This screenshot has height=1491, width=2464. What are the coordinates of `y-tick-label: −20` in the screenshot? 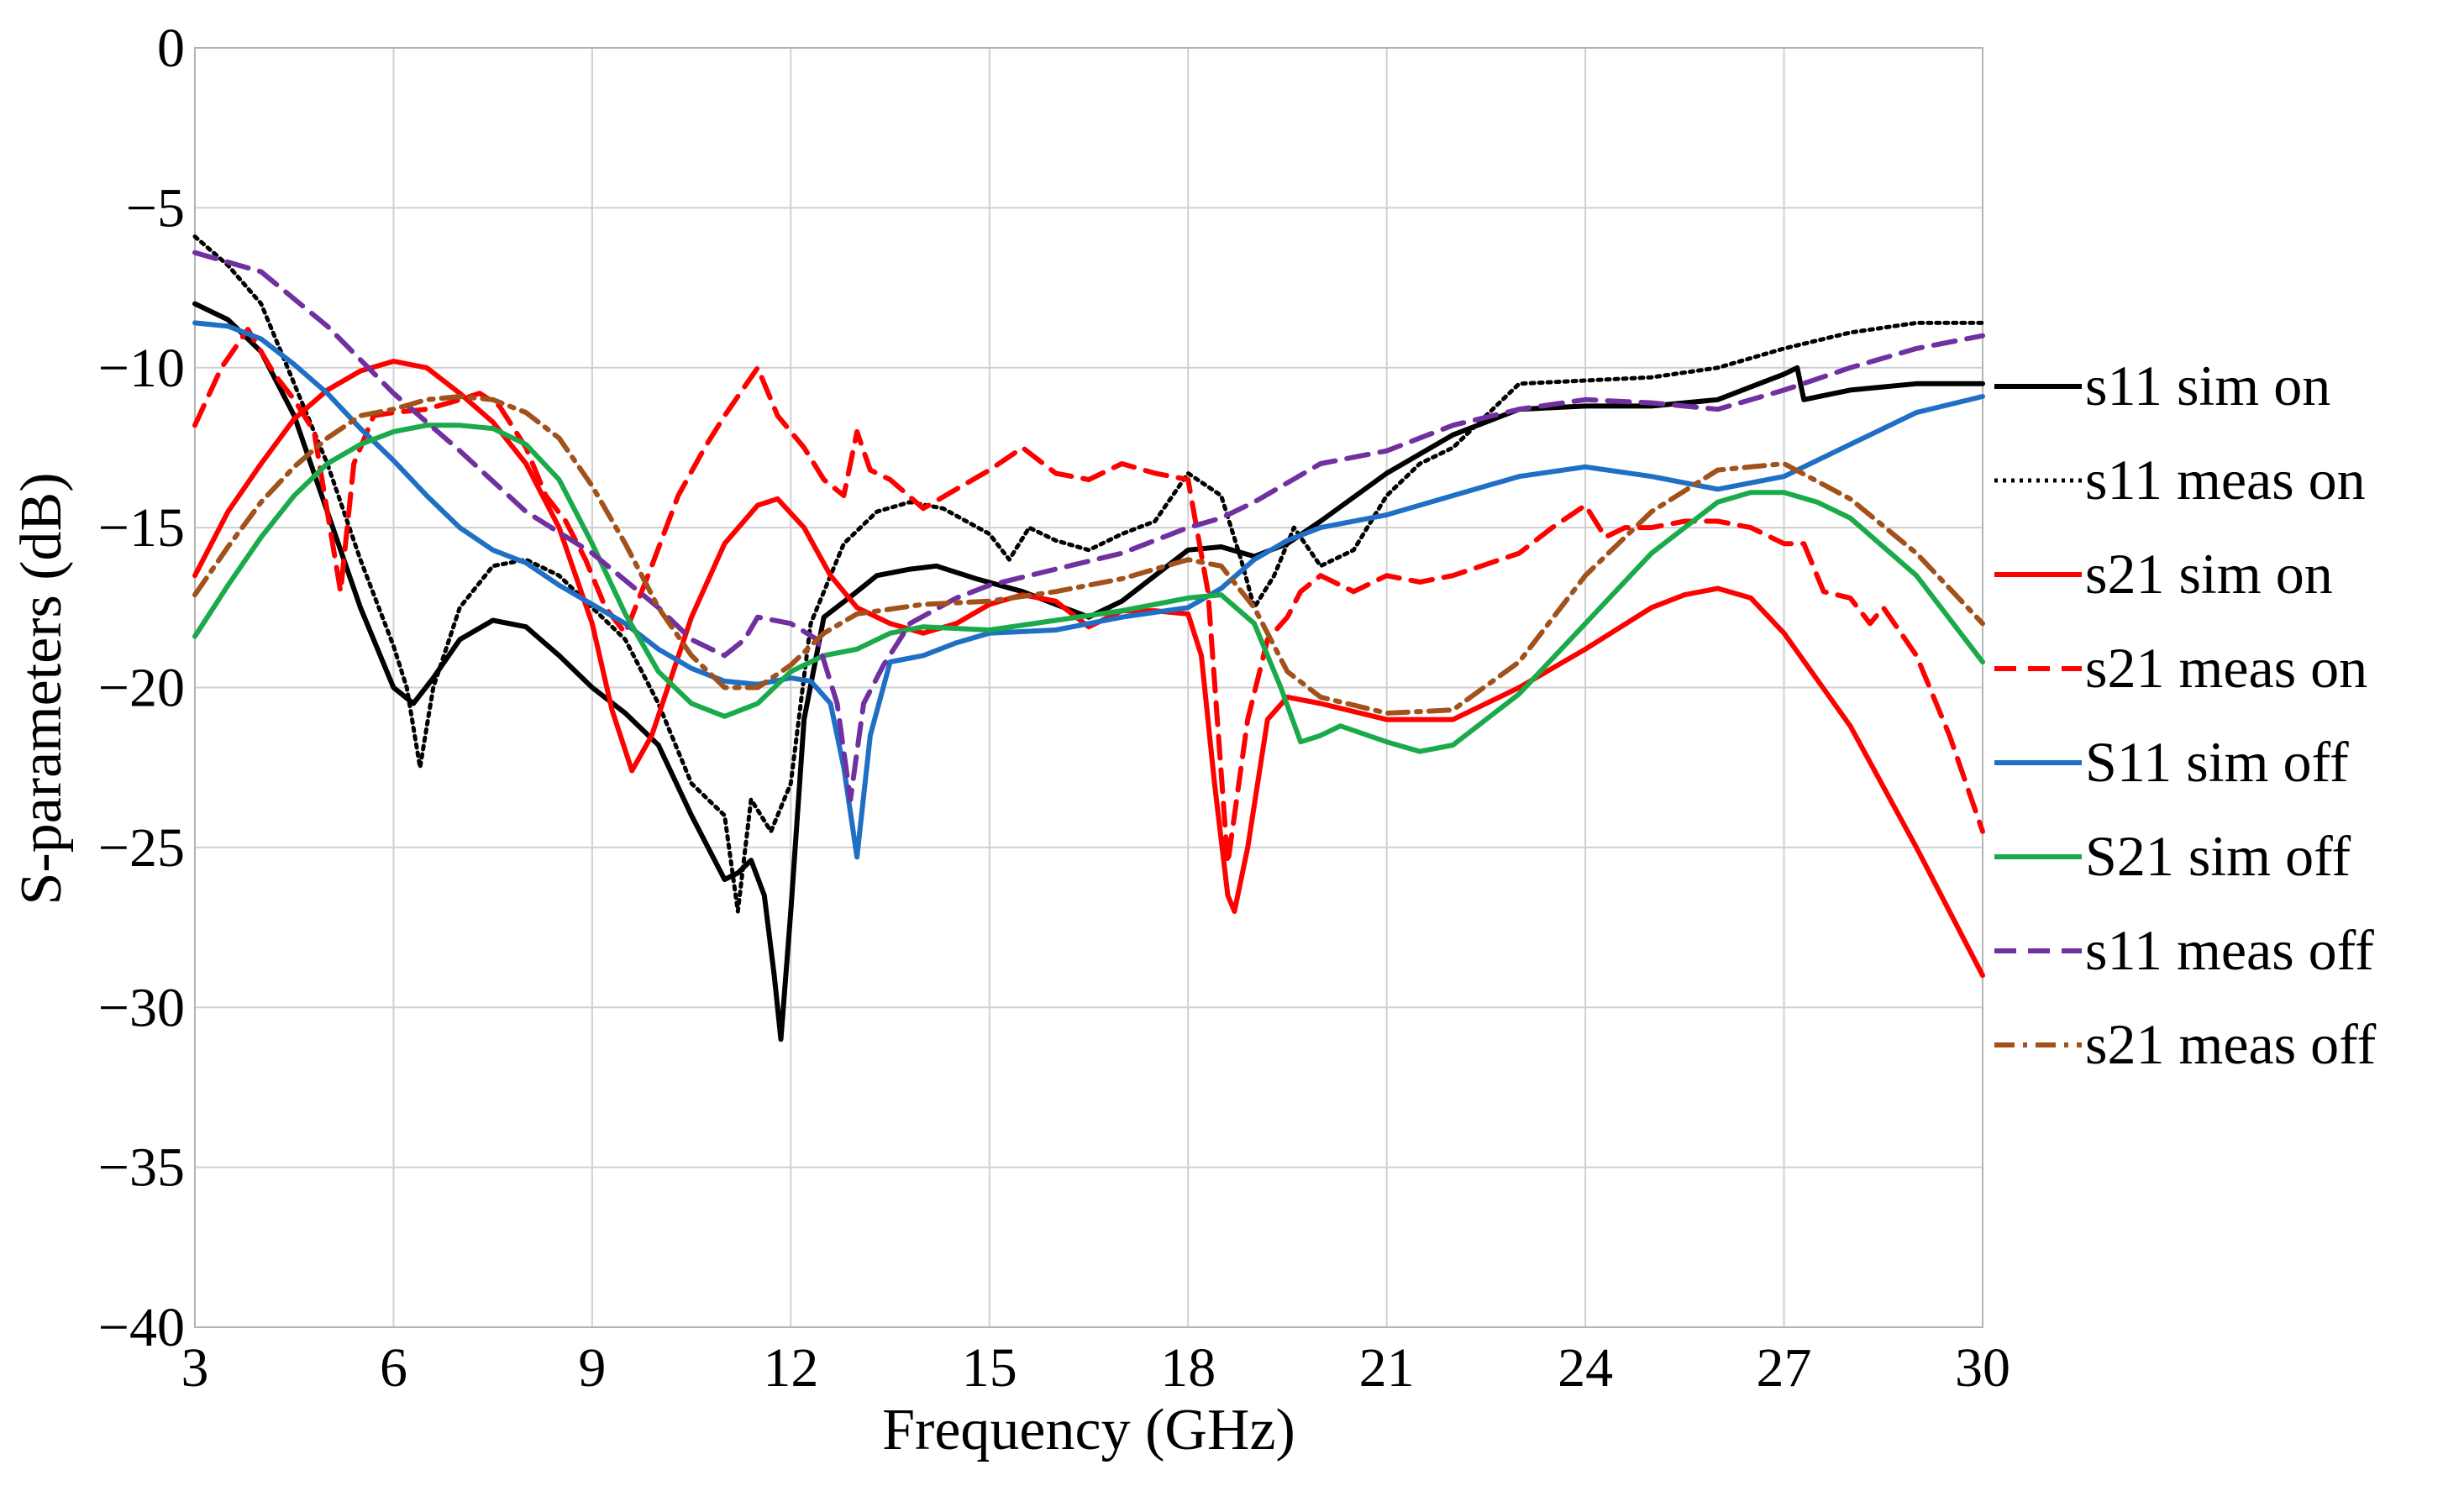 It's located at (142, 688).